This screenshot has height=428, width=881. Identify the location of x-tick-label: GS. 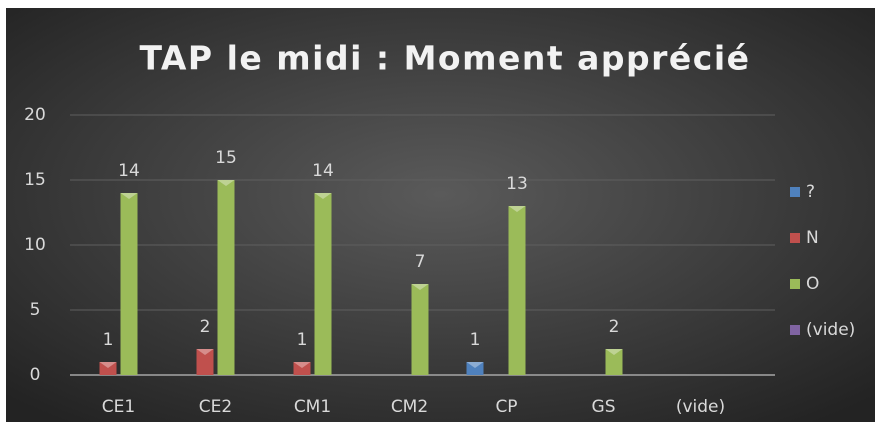
(604, 407).